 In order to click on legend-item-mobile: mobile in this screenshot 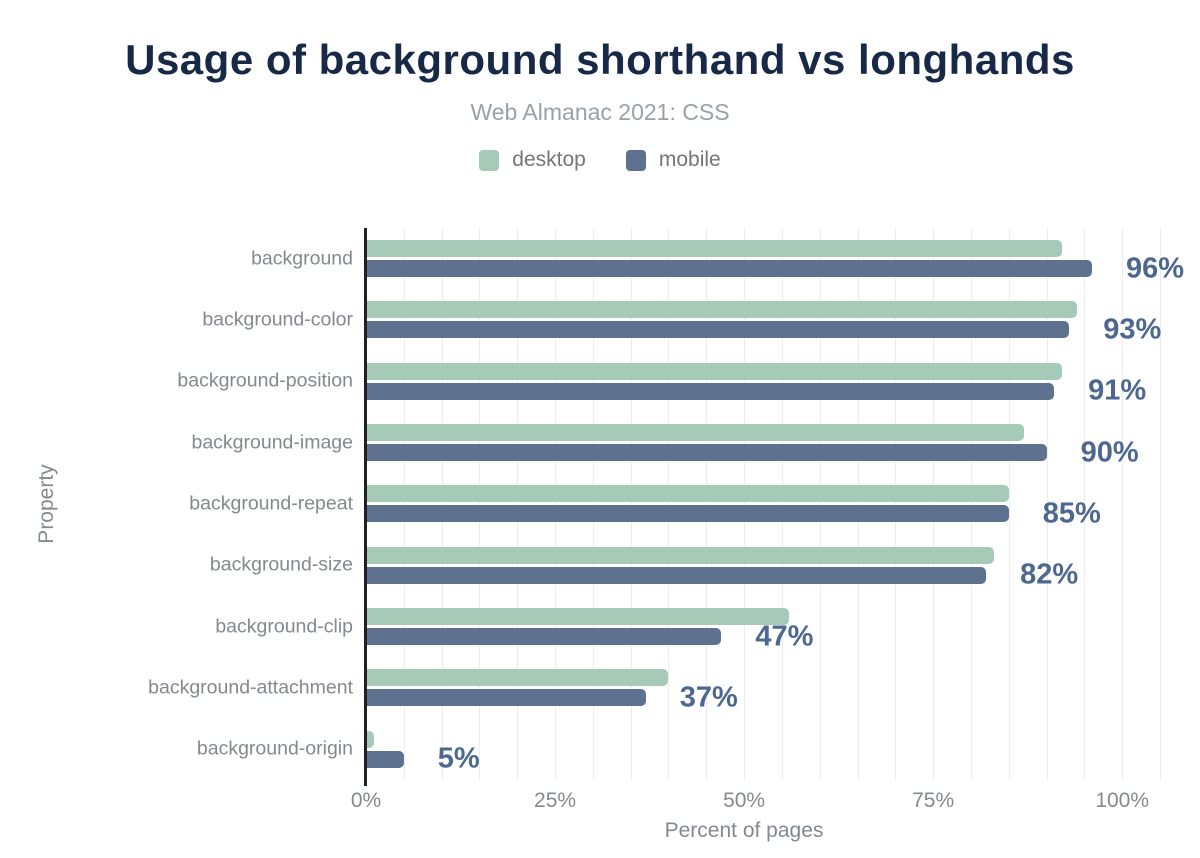, I will do `click(673, 160)`.